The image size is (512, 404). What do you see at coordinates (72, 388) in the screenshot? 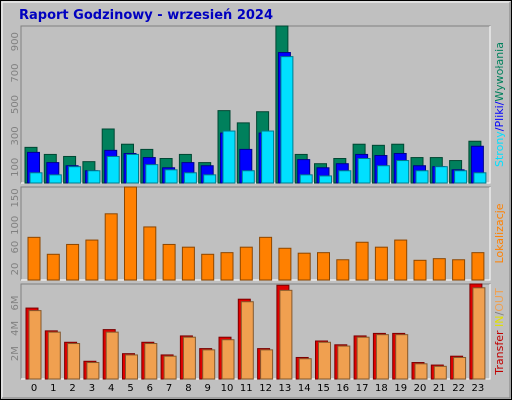
I see `x-tick-label: 2` at bounding box center [72, 388].